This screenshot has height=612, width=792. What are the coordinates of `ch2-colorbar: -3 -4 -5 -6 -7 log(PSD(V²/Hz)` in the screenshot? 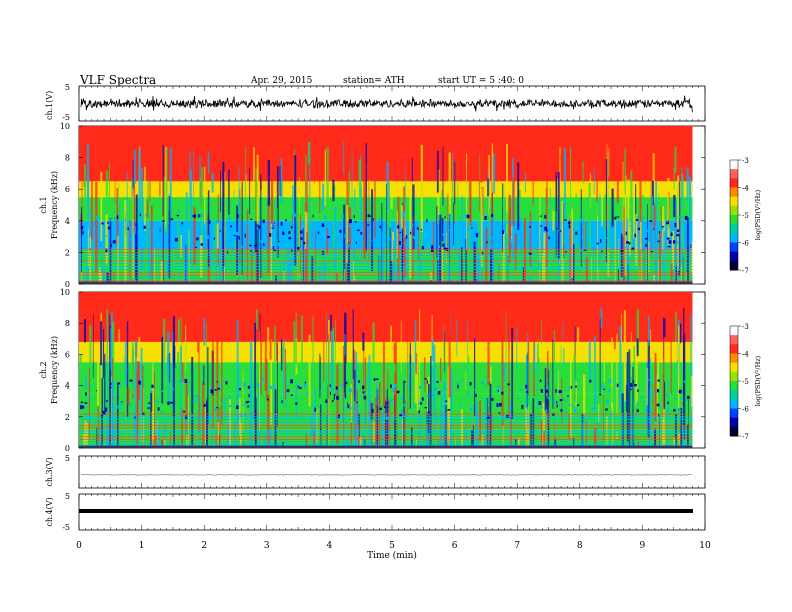 It's located at (745, 382).